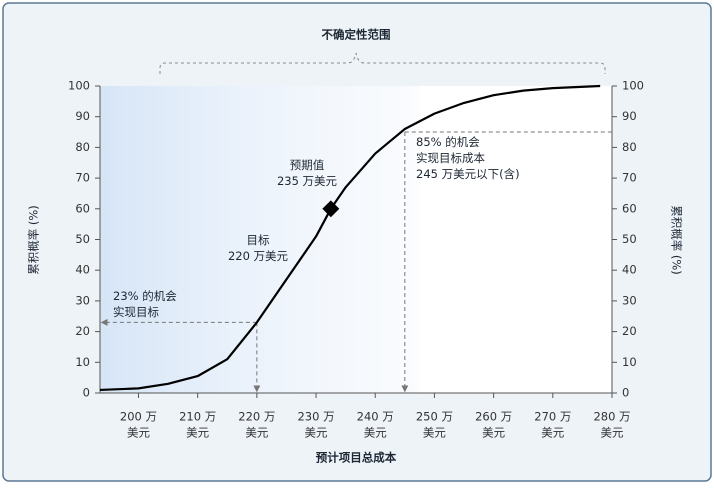  I want to click on annotation: 目标 220 万美元, so click(258, 248).